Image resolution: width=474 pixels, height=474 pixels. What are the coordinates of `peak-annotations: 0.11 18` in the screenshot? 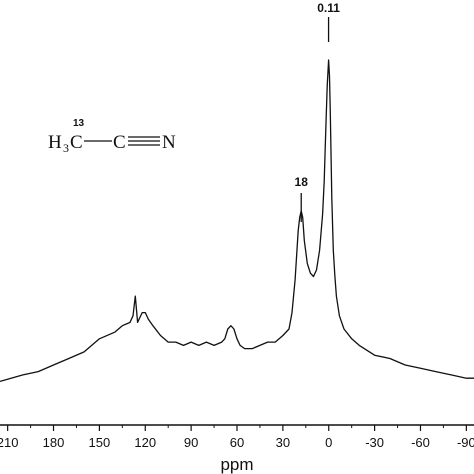 It's located at (317, 111).